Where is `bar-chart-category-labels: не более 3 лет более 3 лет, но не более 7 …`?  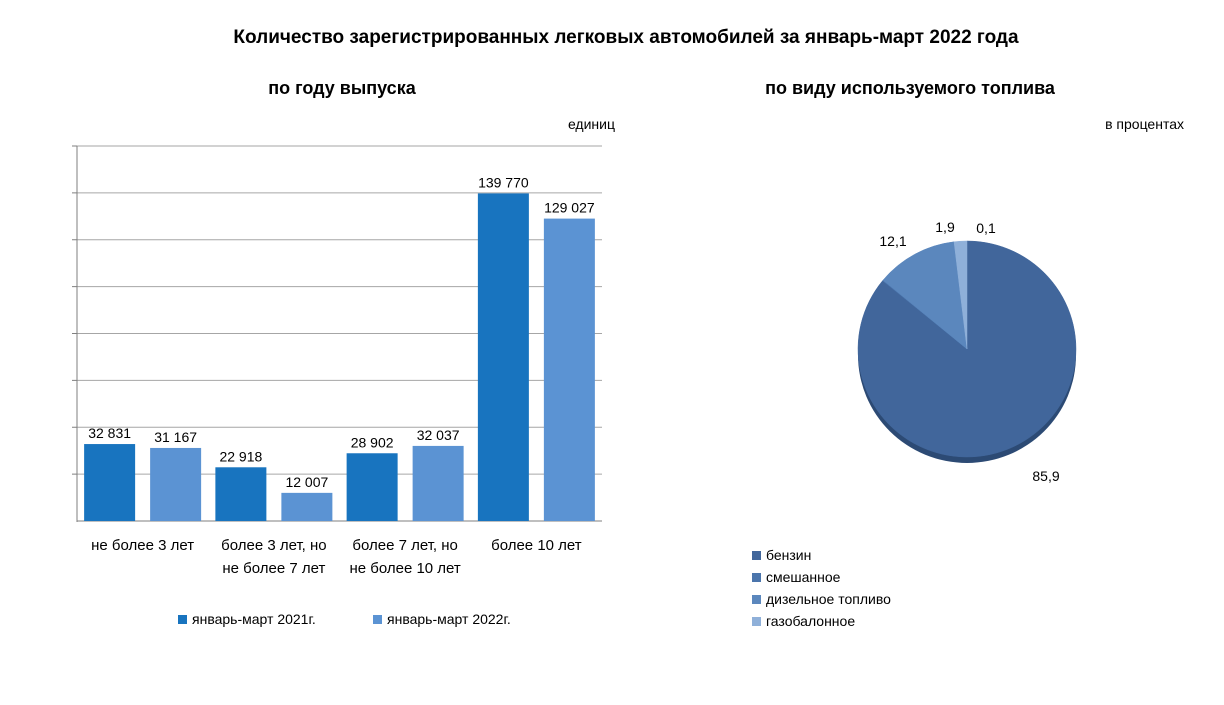 bar-chart-category-labels: не более 3 лет более 3 лет, но не более 7 … is located at coordinates (336, 557).